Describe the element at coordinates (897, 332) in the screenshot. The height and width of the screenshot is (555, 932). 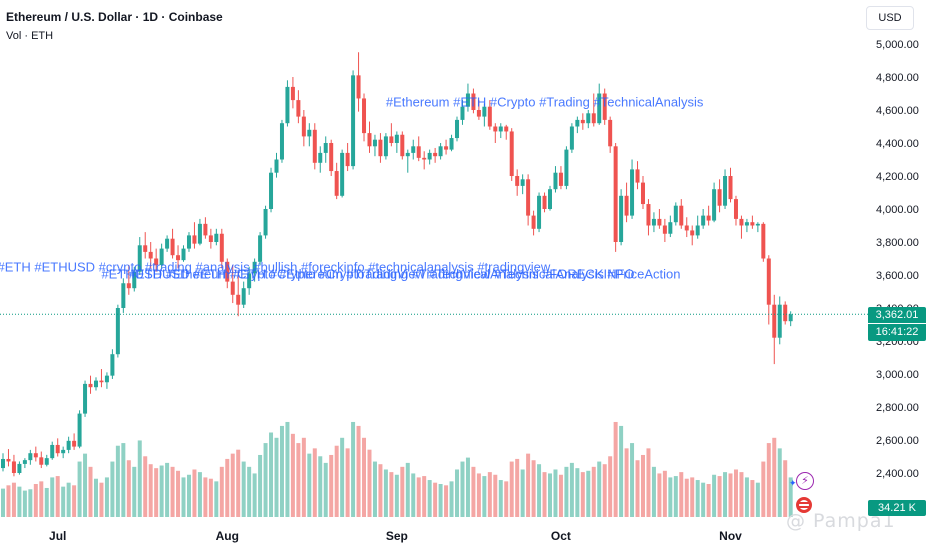
I see `bar-countdown-label: 16:41:22` at that location.